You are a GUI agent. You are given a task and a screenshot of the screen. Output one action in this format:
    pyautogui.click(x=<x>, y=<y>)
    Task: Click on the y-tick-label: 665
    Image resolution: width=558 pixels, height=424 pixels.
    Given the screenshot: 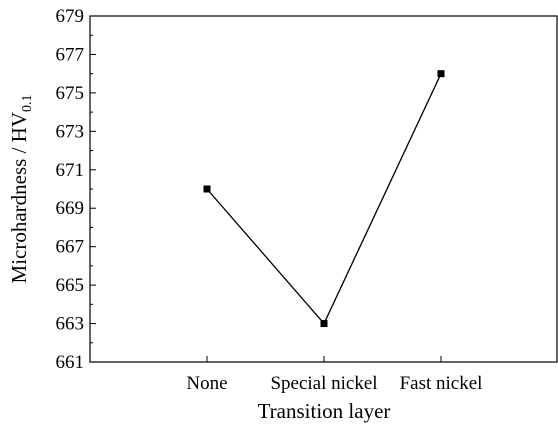 What is the action you would take?
    pyautogui.click(x=70, y=285)
    